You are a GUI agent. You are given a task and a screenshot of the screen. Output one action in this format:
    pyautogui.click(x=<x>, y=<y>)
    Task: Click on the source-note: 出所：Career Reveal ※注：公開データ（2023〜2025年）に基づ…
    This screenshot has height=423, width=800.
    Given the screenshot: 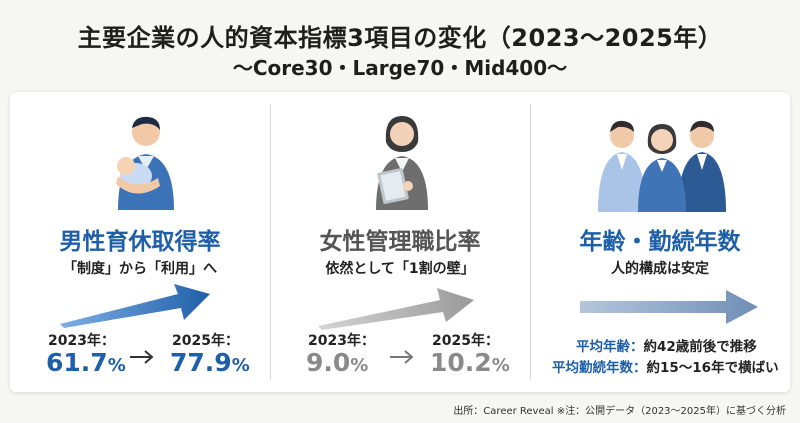 What is the action you would take?
    pyautogui.click(x=619, y=411)
    